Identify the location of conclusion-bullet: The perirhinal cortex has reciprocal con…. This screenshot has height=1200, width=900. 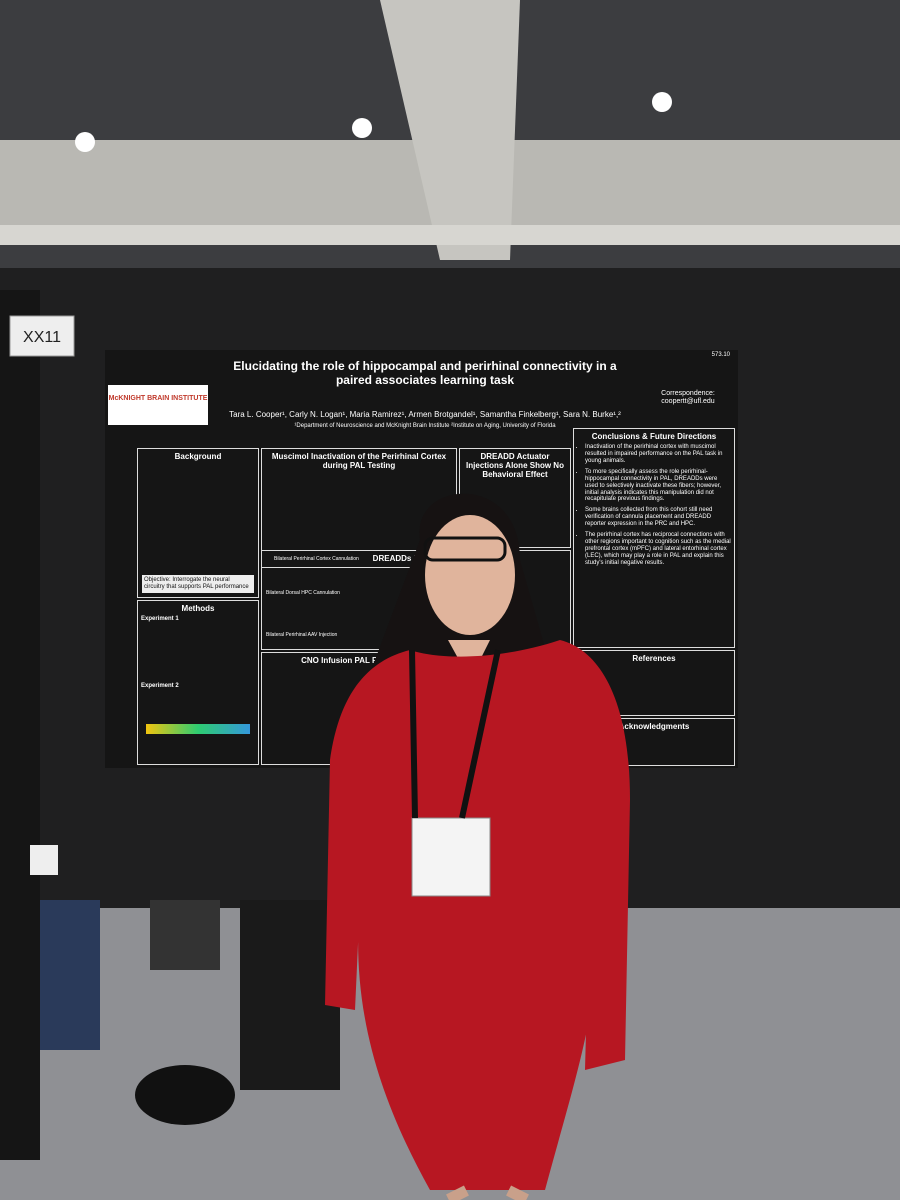
(658, 549).